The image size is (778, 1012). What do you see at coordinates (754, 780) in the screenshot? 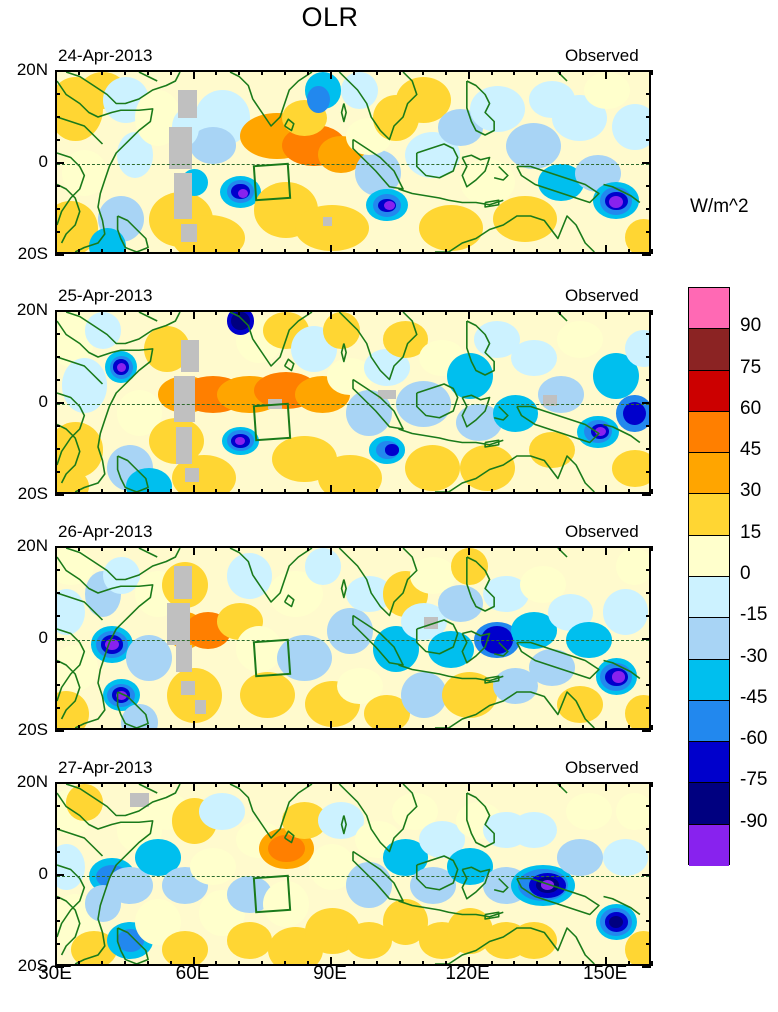
I see `colorbar-tick-label: -75` at bounding box center [754, 780].